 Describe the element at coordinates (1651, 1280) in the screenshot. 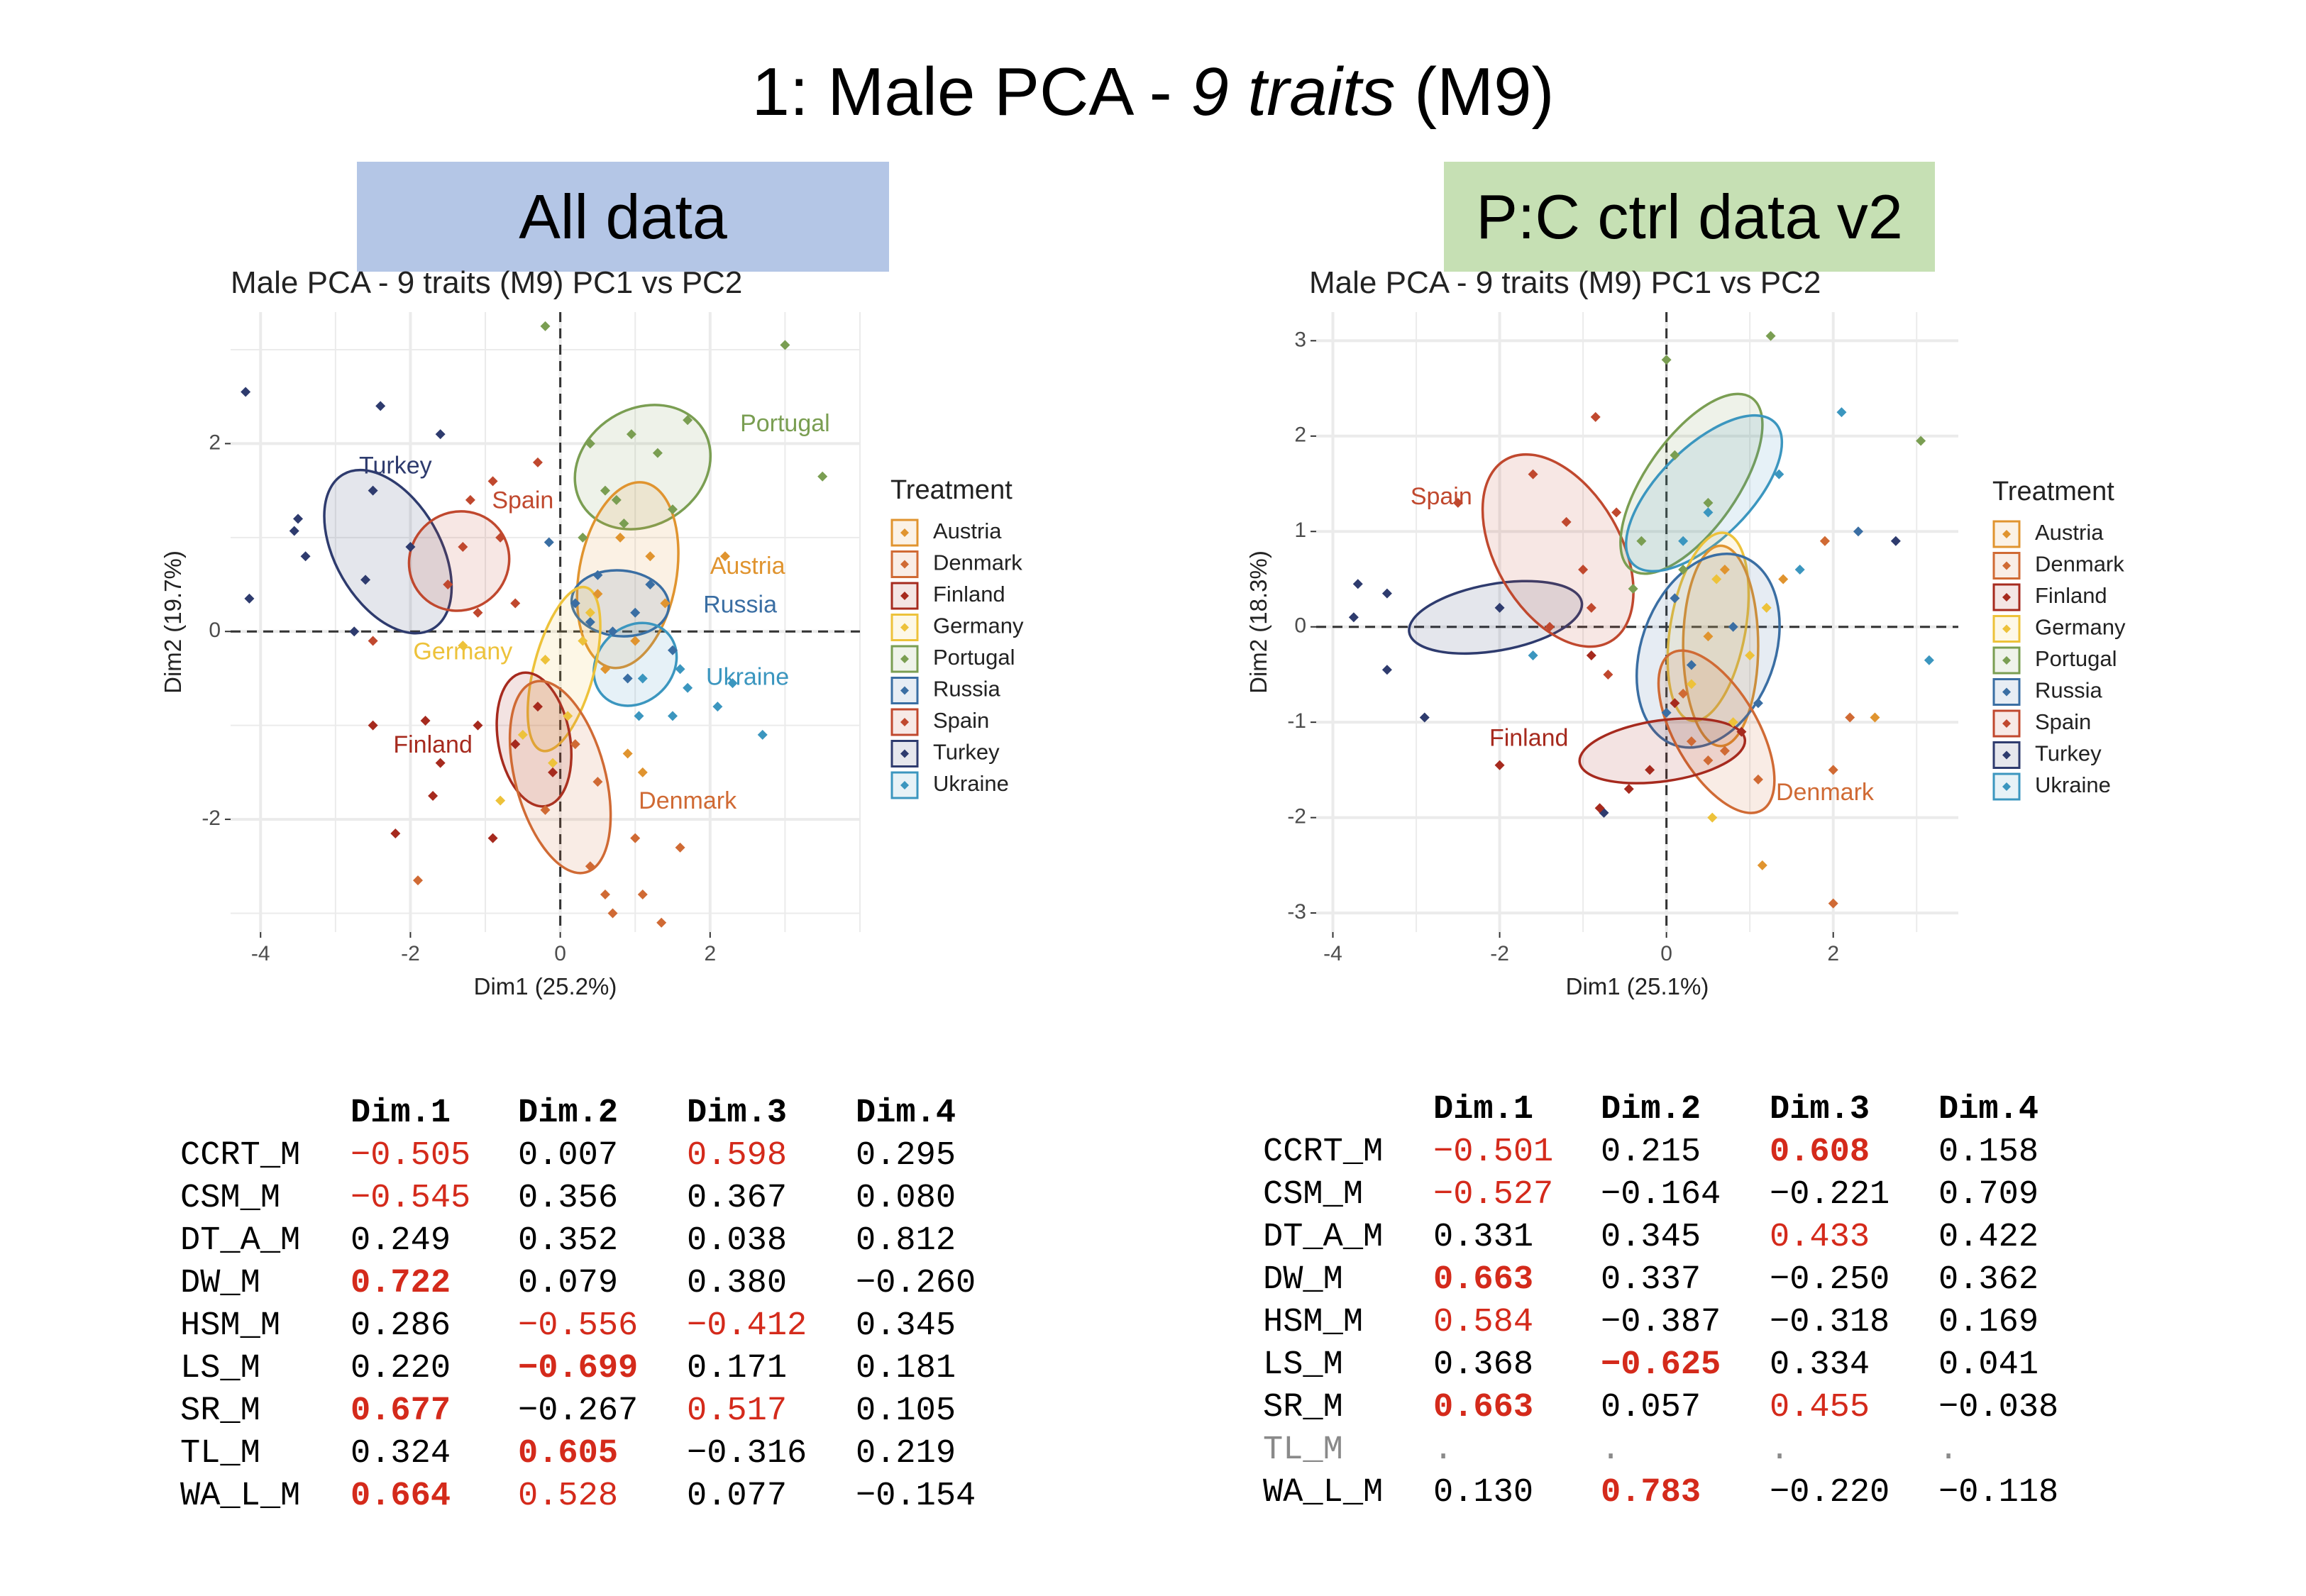

I see `loading-value: 0.337` at that location.